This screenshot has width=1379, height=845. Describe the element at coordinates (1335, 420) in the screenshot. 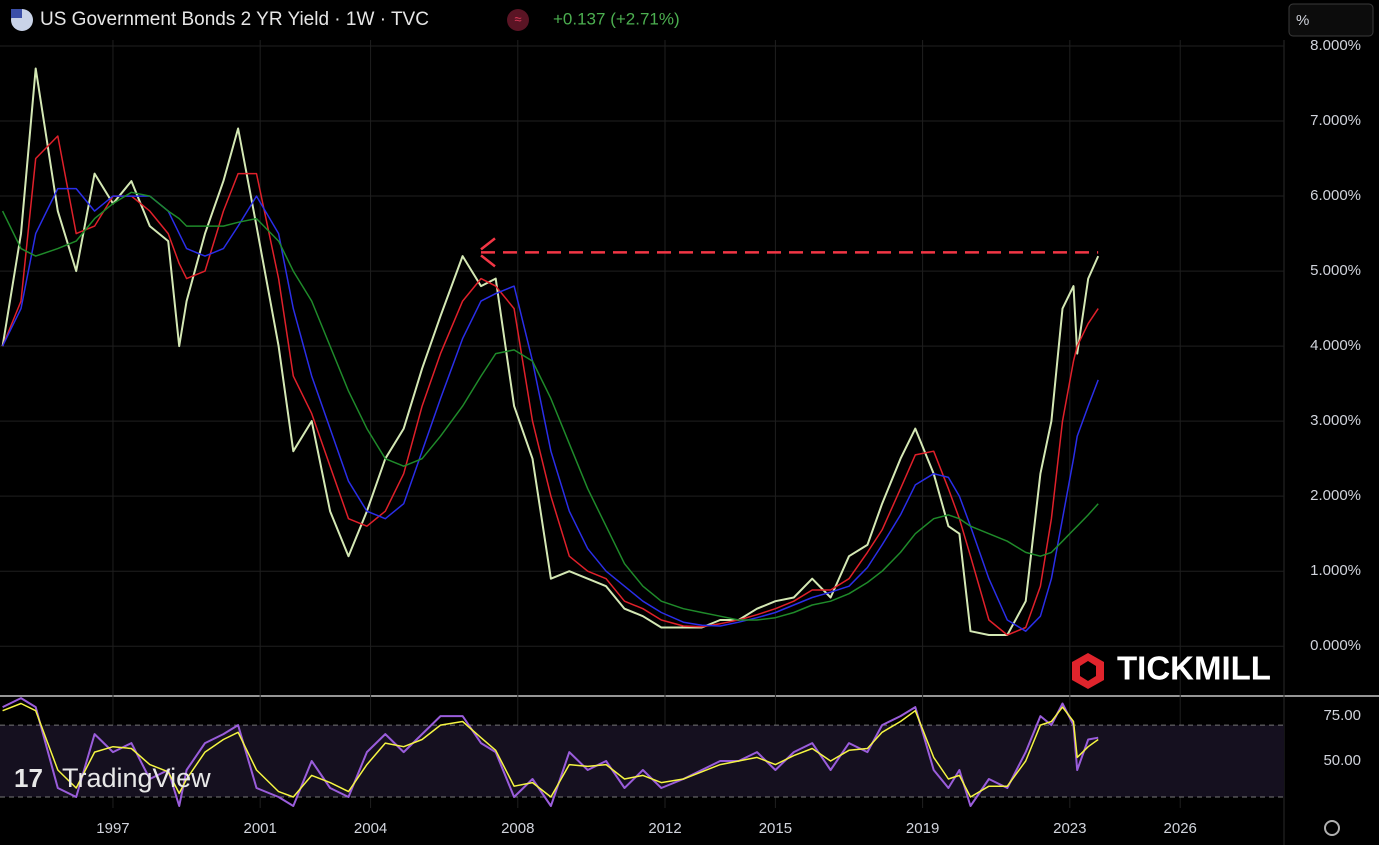

I see `y-tick-label: 3.000%` at that location.